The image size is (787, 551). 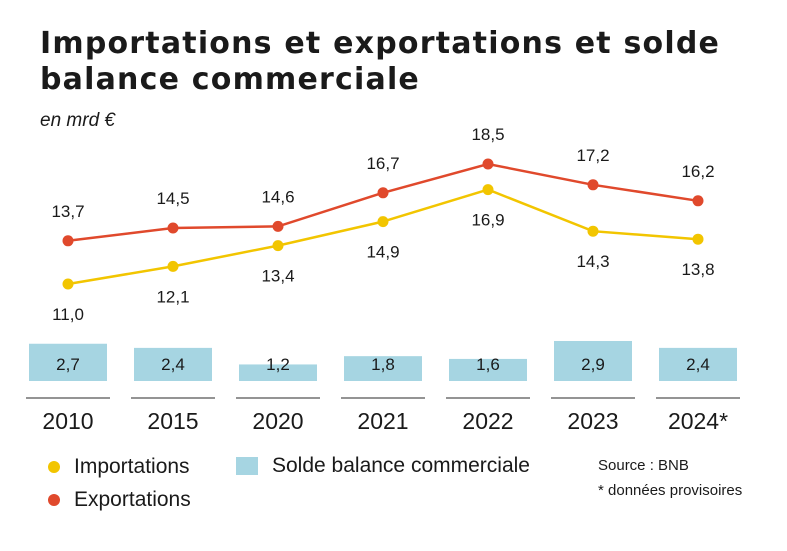 I want to click on balance-bar-label: 2,9, so click(x=593, y=364).